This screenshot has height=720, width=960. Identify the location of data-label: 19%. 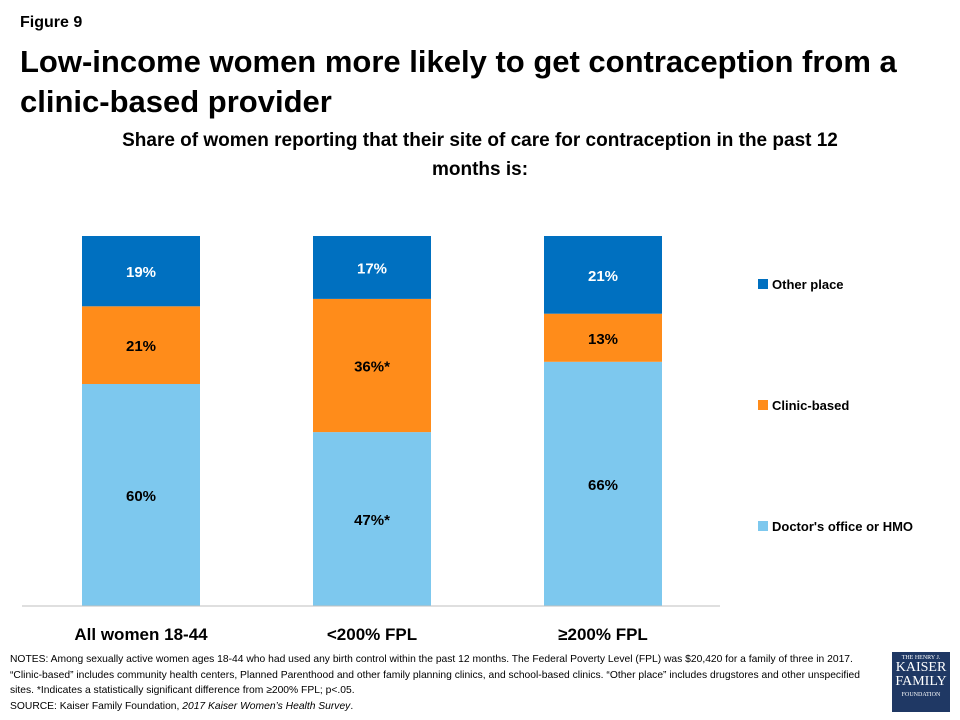
(141, 272).